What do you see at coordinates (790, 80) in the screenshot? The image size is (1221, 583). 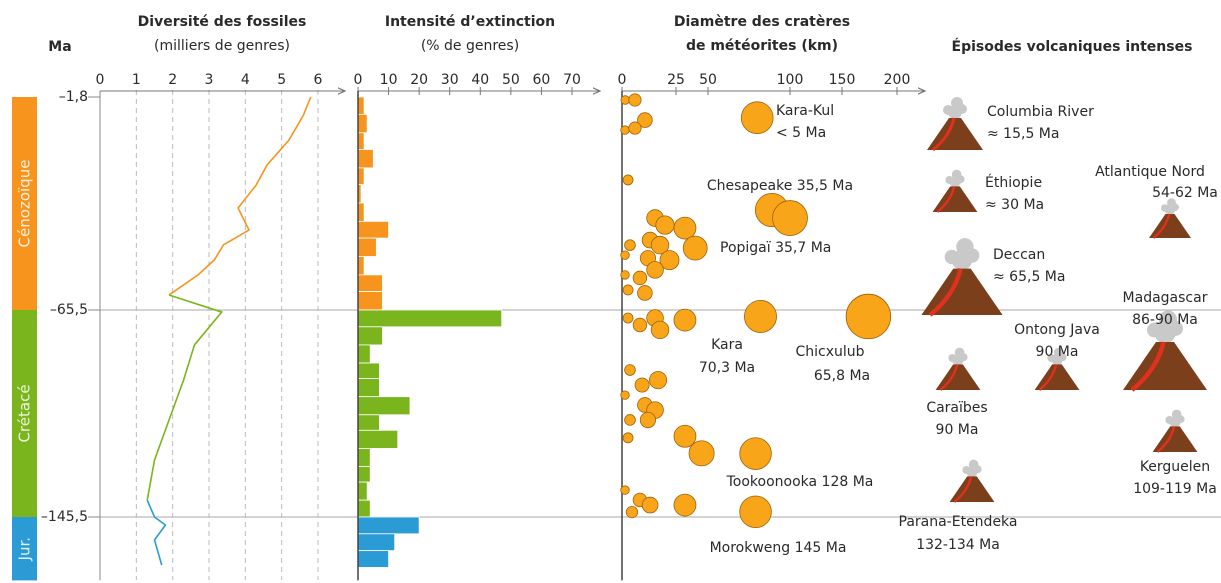 I see `x-tick-label: 100` at bounding box center [790, 80].